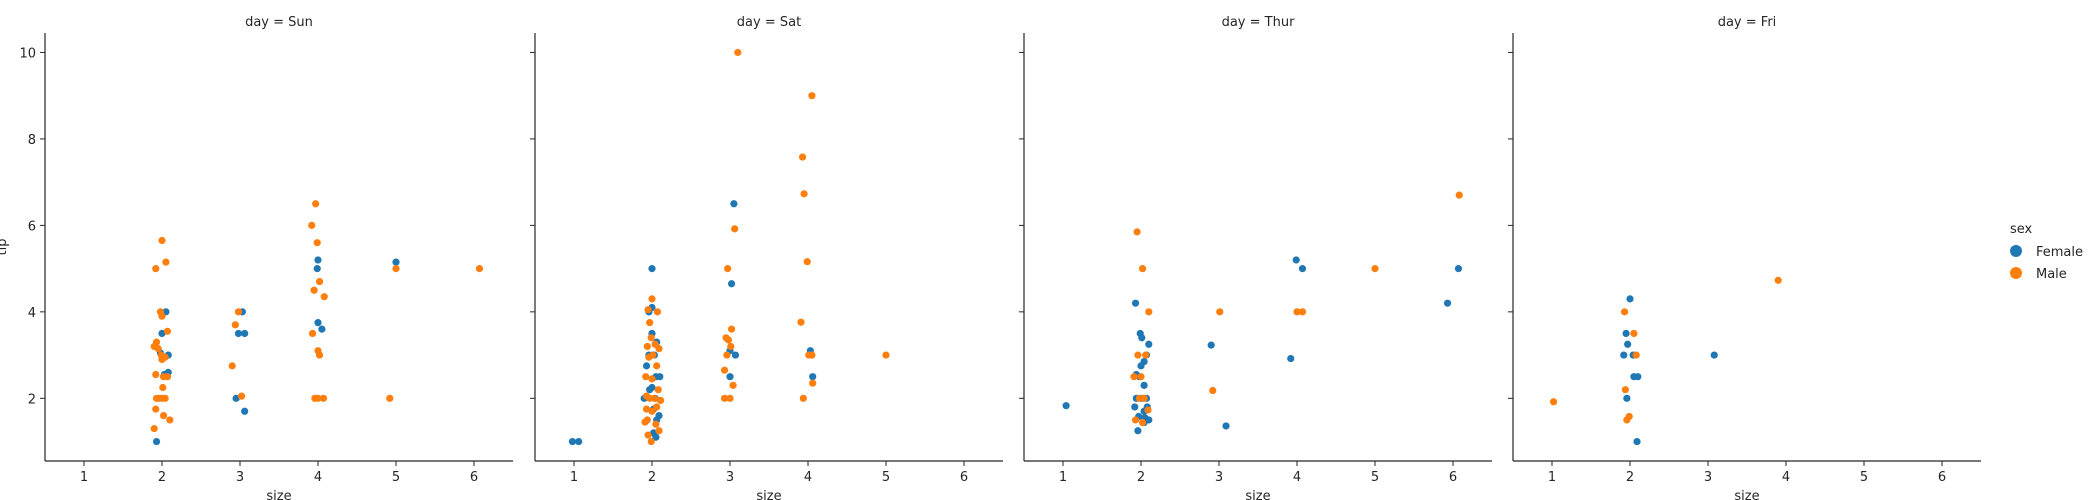  I want to click on legend: sex Female Male, so click(2046, 252).